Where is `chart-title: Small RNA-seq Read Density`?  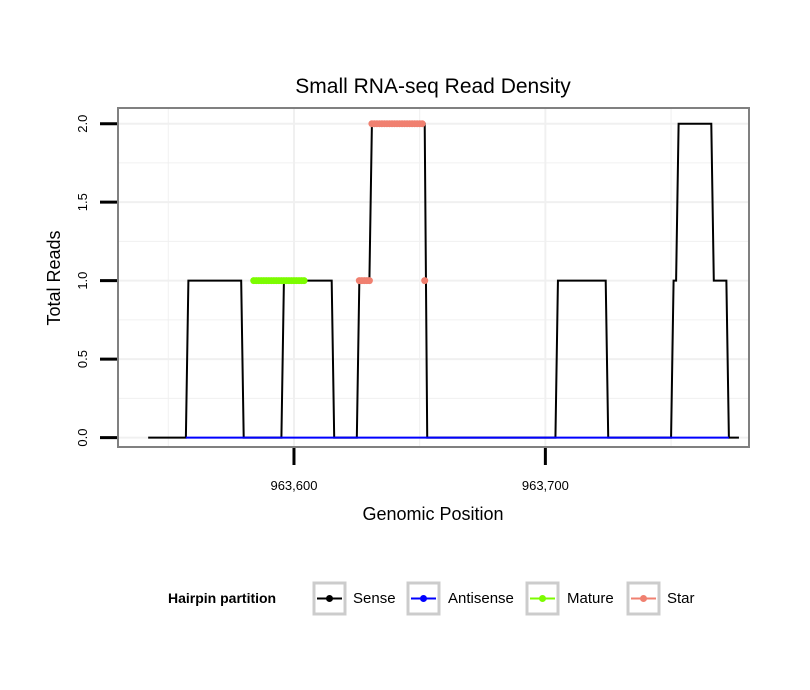 chart-title: Small RNA-seq Read Density is located at coordinates (433, 86).